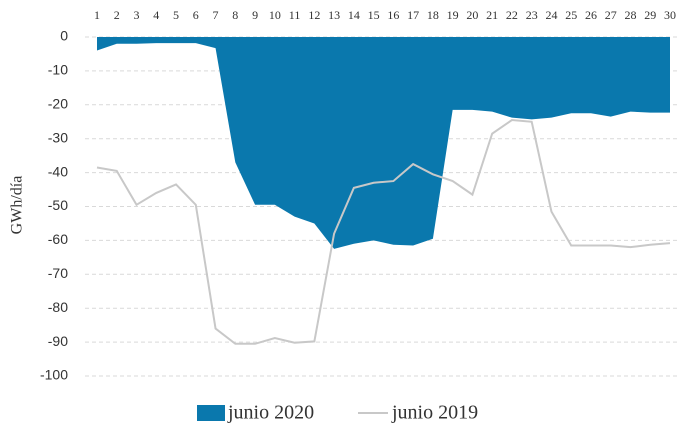 Image resolution: width=685 pixels, height=428 pixels. I want to click on x-tick-label: 16, so click(393, 15).